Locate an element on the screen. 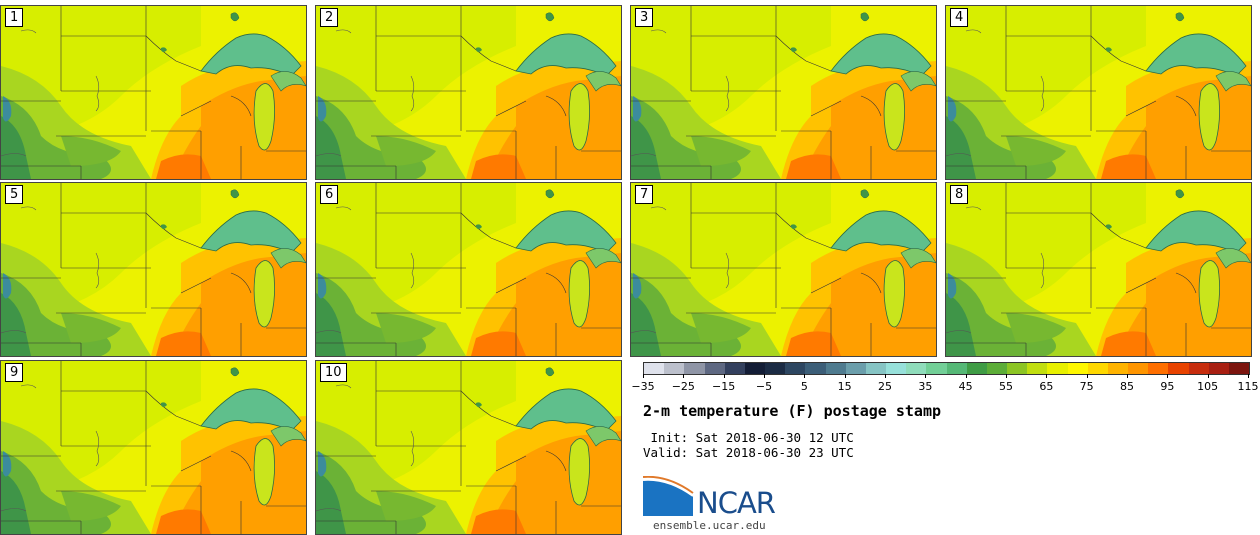 Image resolution: width=1260 pixels, height=535 pixels. colorbar-tick-label: 85 is located at coordinates (1127, 386).